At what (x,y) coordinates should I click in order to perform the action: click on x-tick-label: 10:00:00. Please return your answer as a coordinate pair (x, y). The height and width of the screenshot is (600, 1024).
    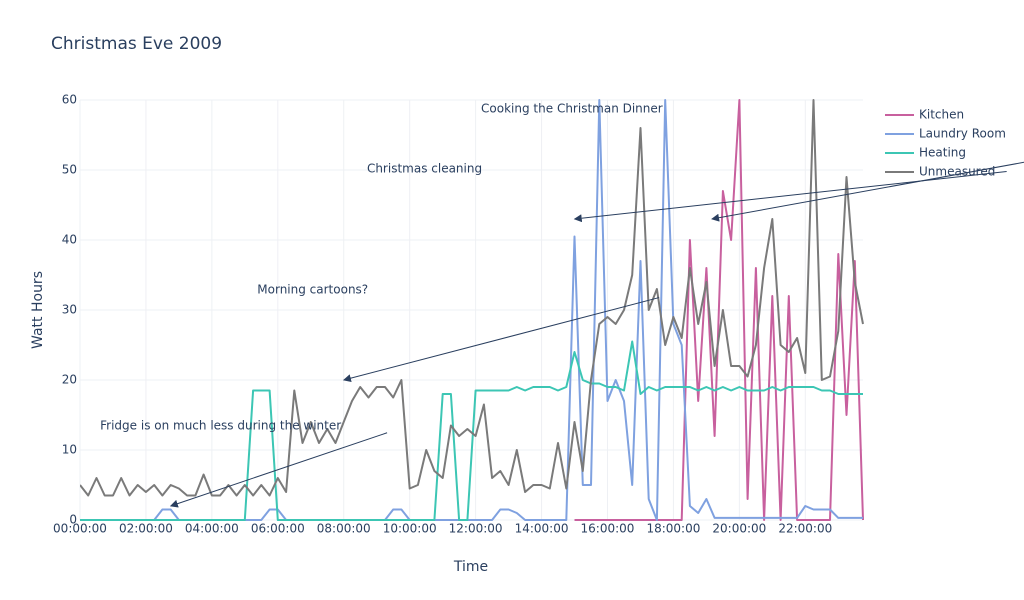
    Looking at the image, I should click on (410, 529).